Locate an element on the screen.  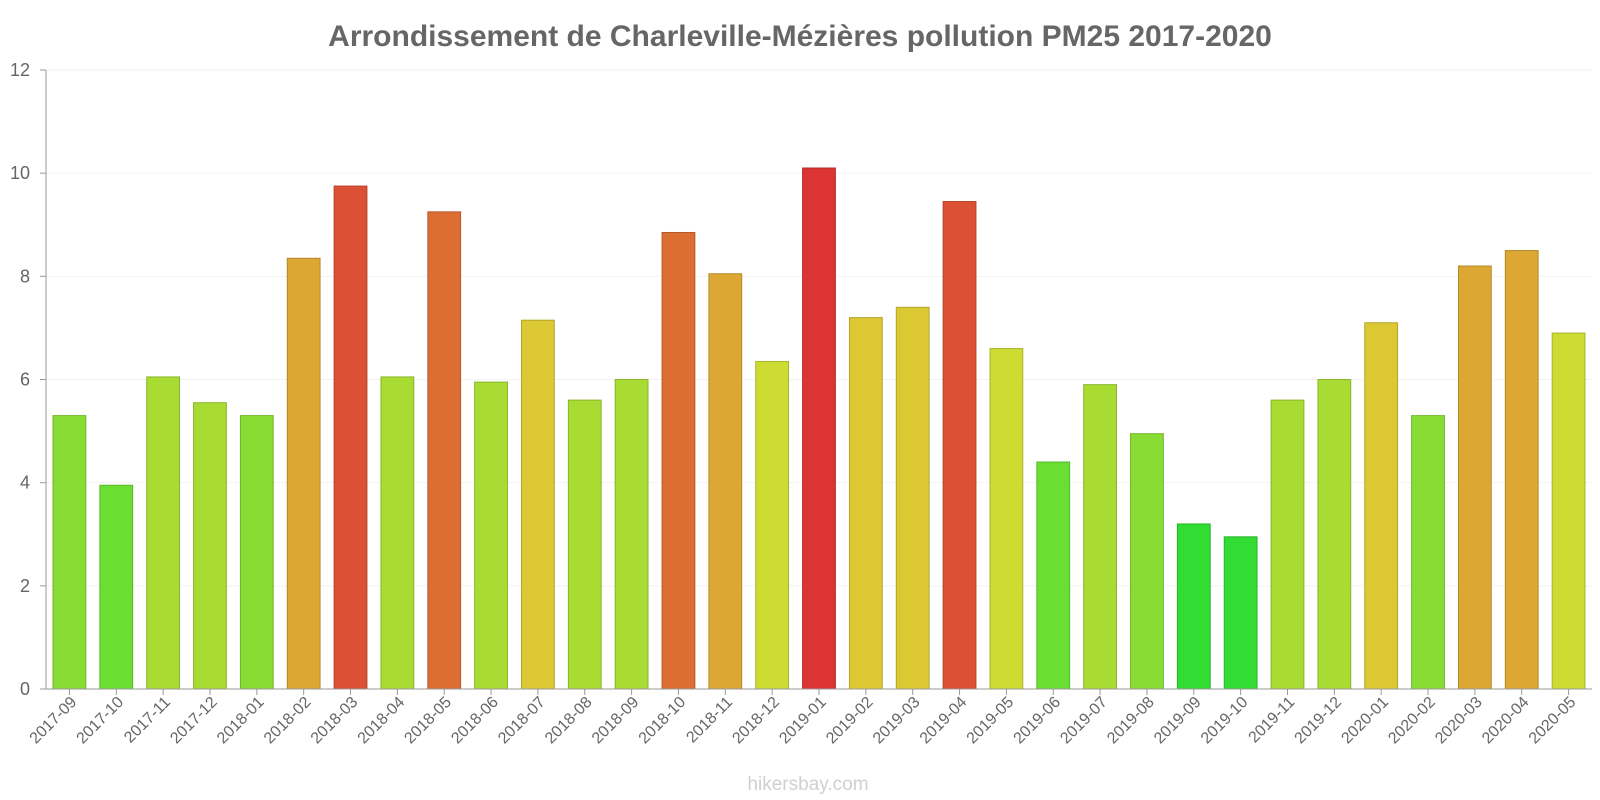
x-tick-label: 2018-10 is located at coordinates (663, 721).